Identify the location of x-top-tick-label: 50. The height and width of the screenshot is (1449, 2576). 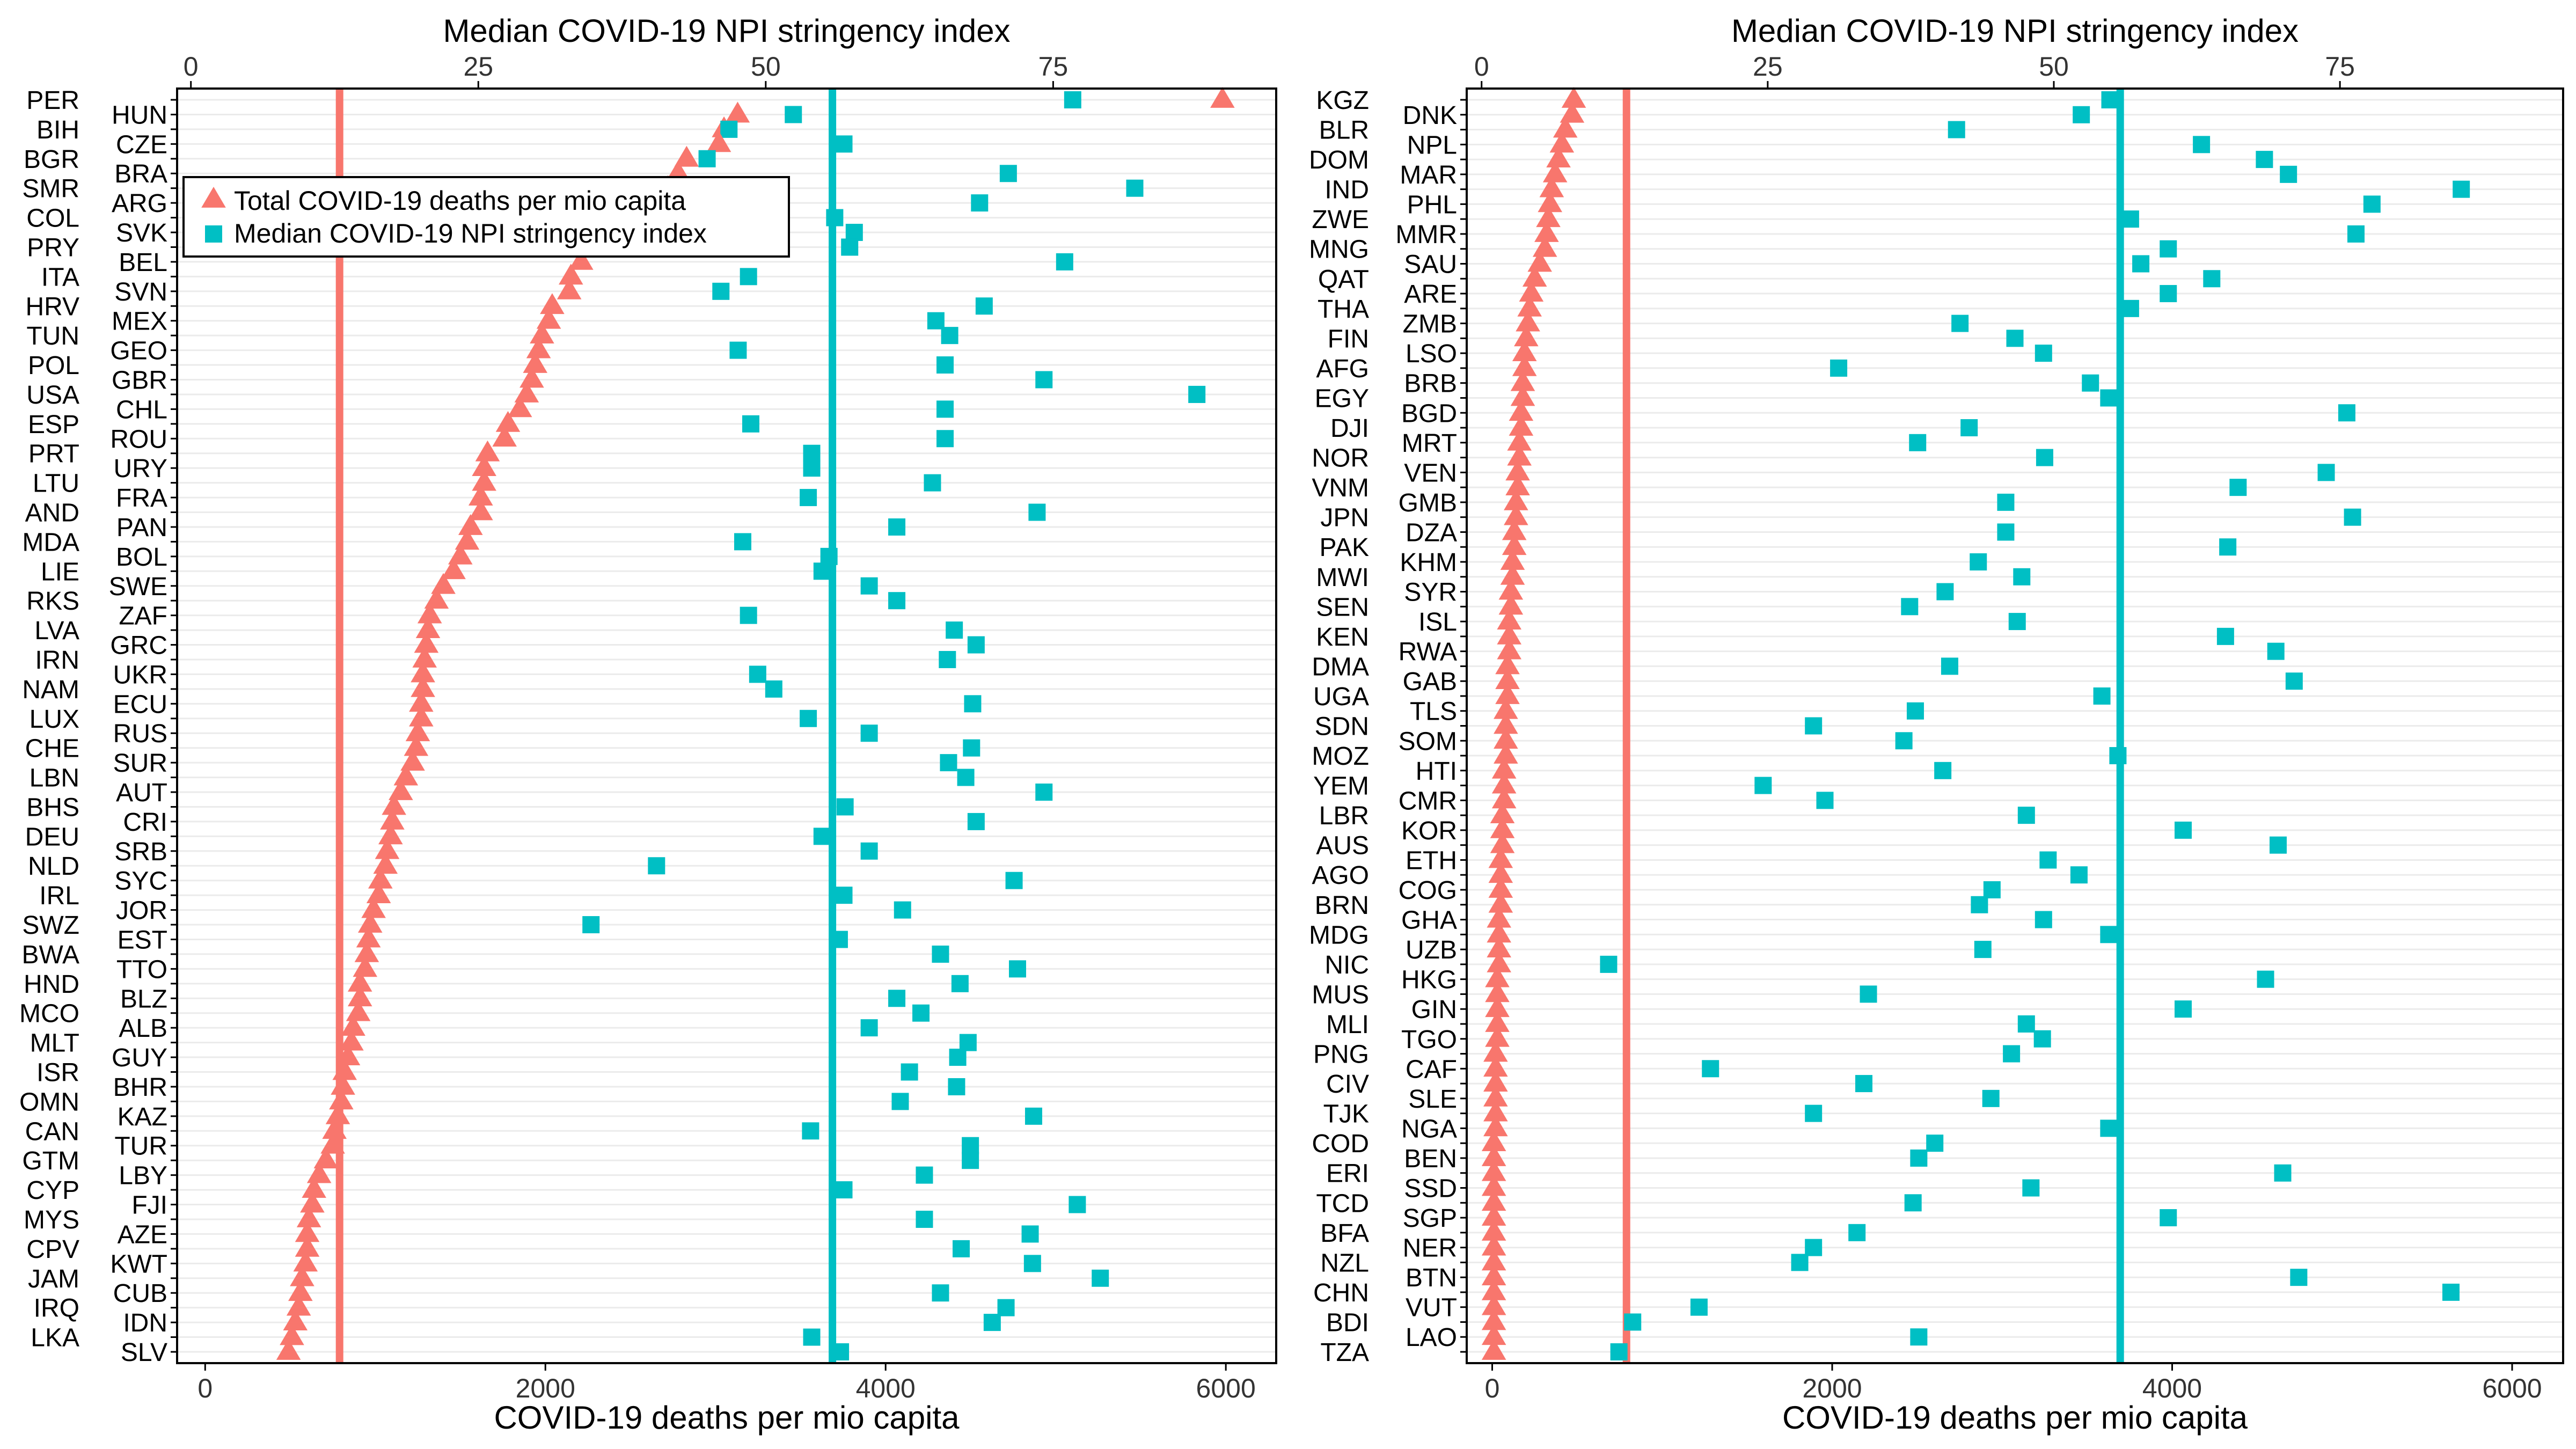
(766, 67).